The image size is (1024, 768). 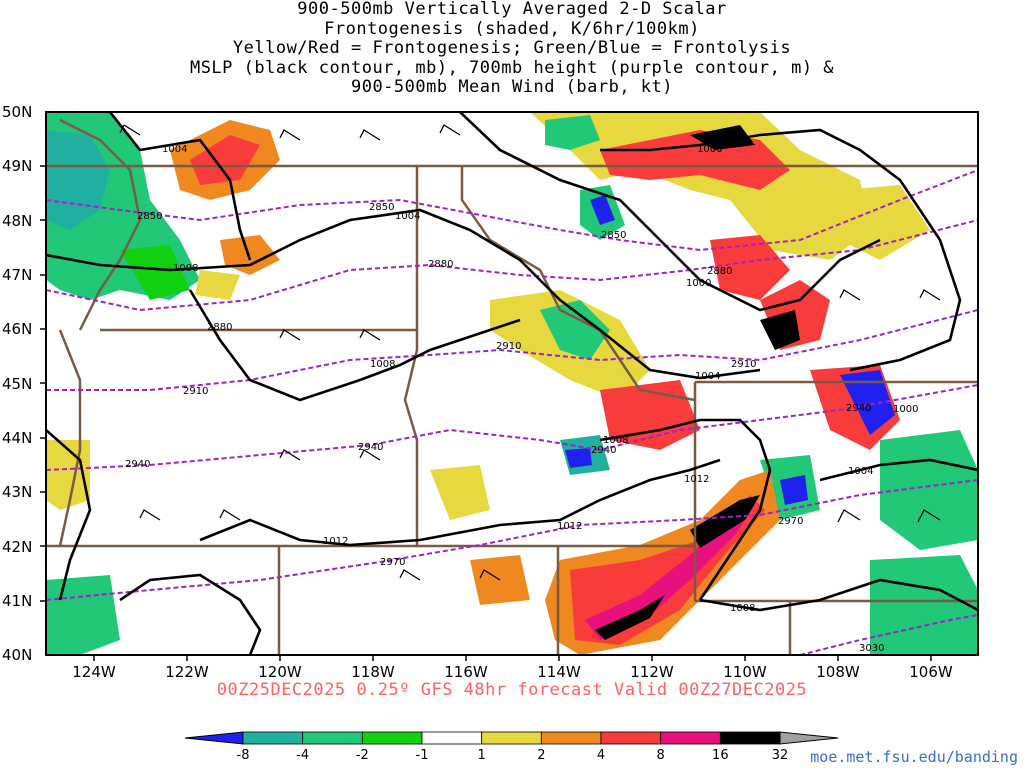 I want to click on isobar-1012-west, so click(x=69, y=515).